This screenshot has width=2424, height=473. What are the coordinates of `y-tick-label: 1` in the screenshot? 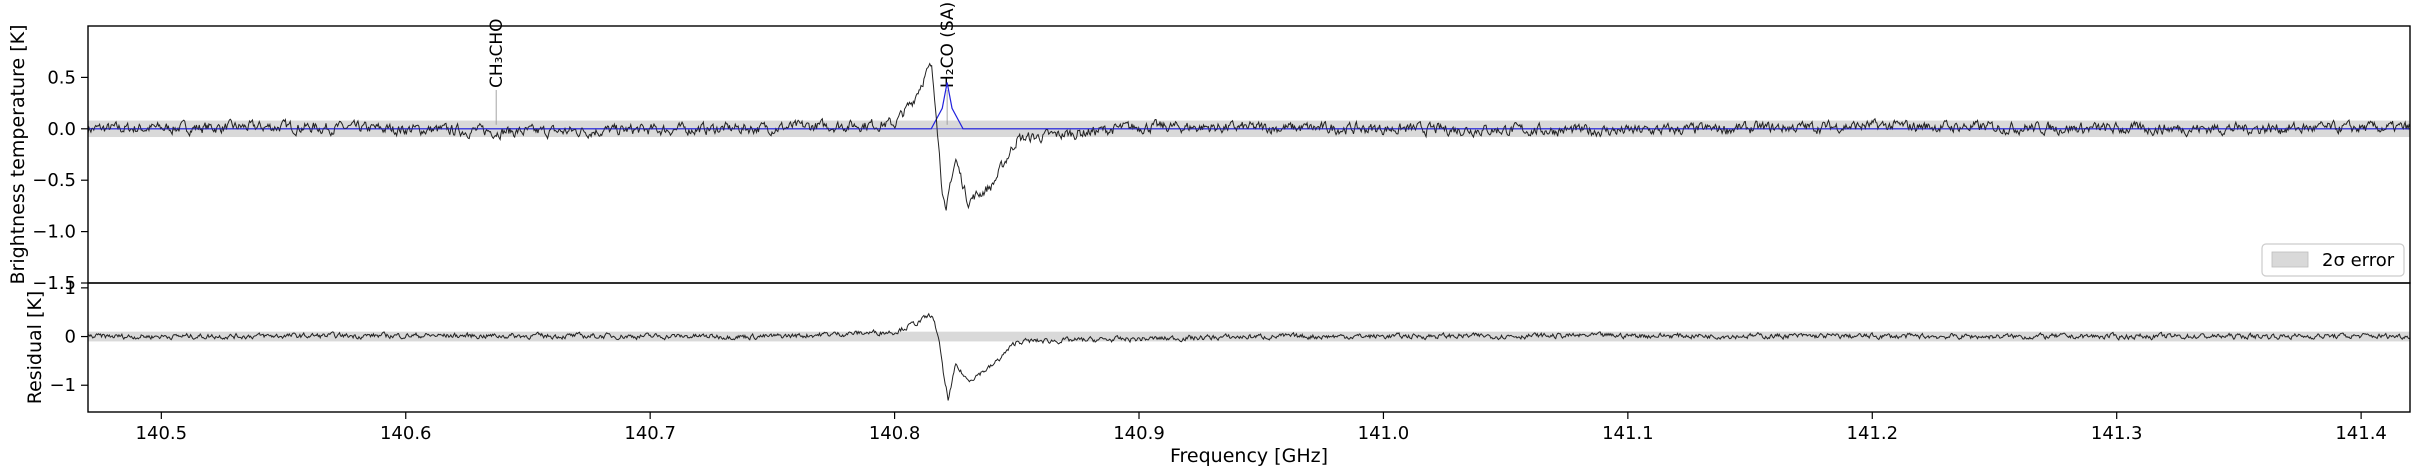 It's located at (70, 288).